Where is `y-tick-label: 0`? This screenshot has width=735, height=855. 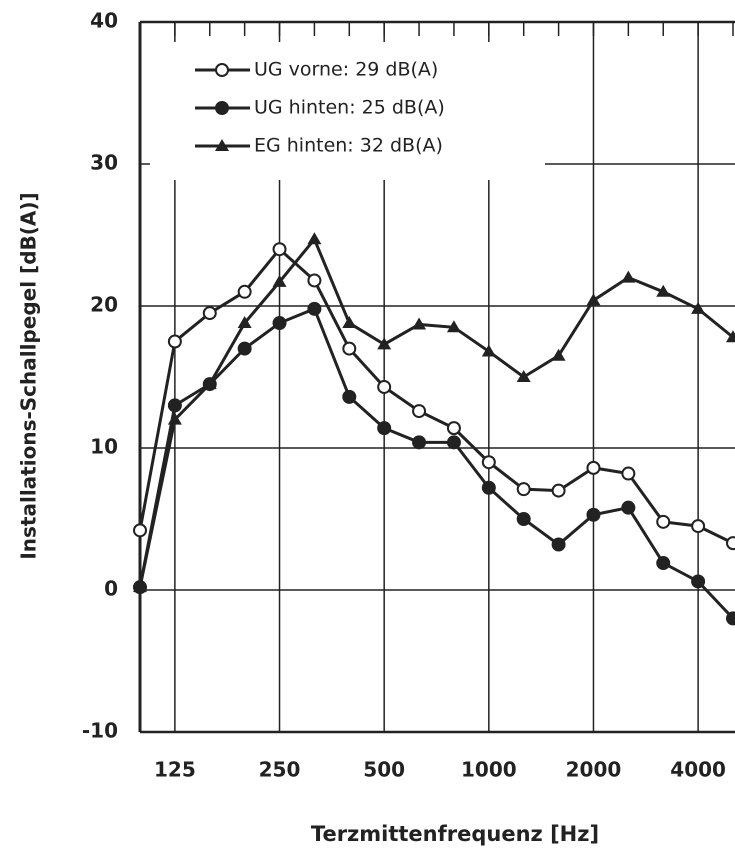
y-tick-label: 0 is located at coordinates (111, 589).